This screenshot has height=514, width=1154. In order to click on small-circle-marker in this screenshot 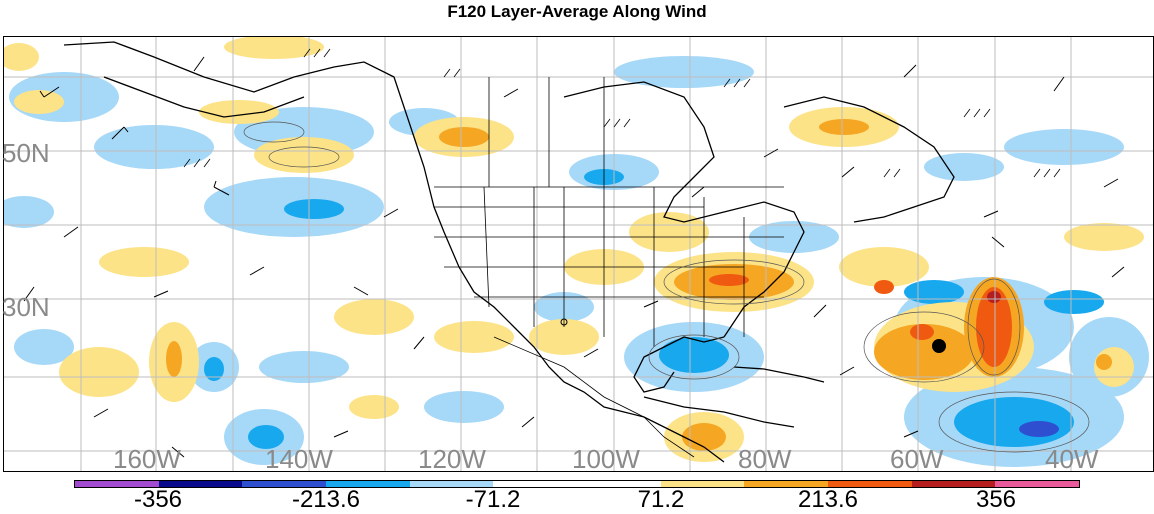, I will do `click(564, 322)`.